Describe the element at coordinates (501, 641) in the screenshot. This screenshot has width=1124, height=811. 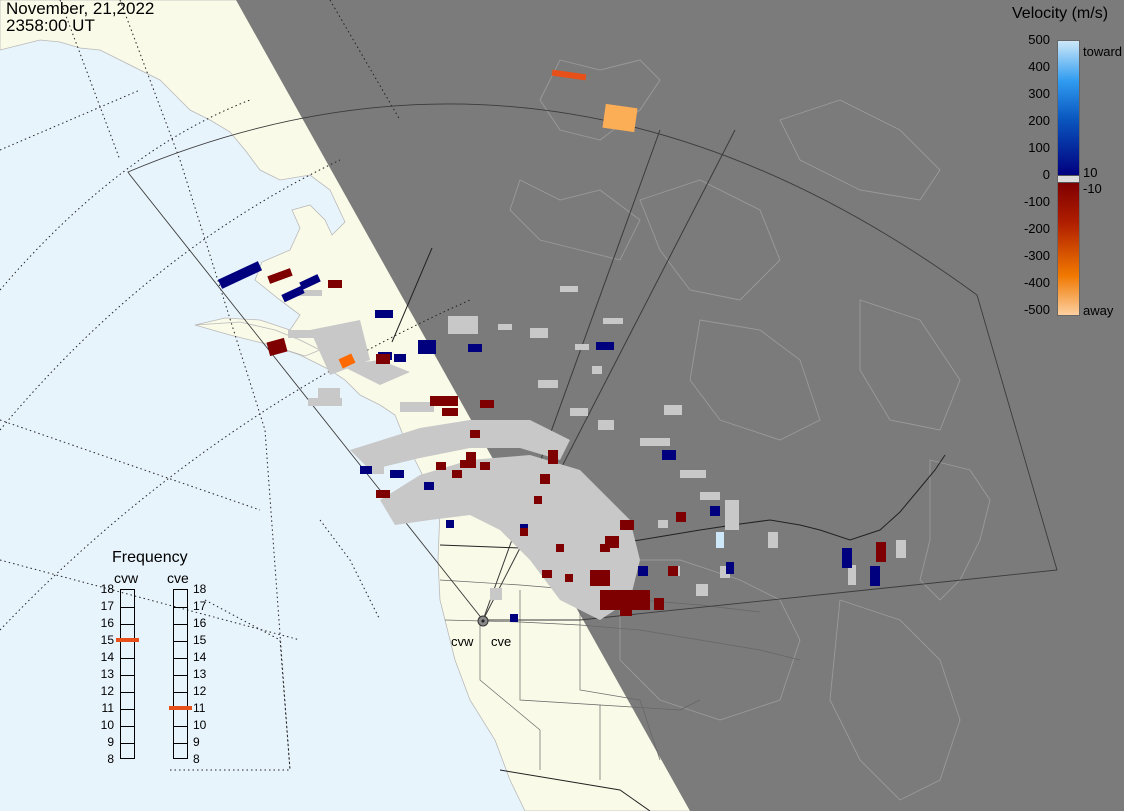
I see `site-label-east: cve` at that location.